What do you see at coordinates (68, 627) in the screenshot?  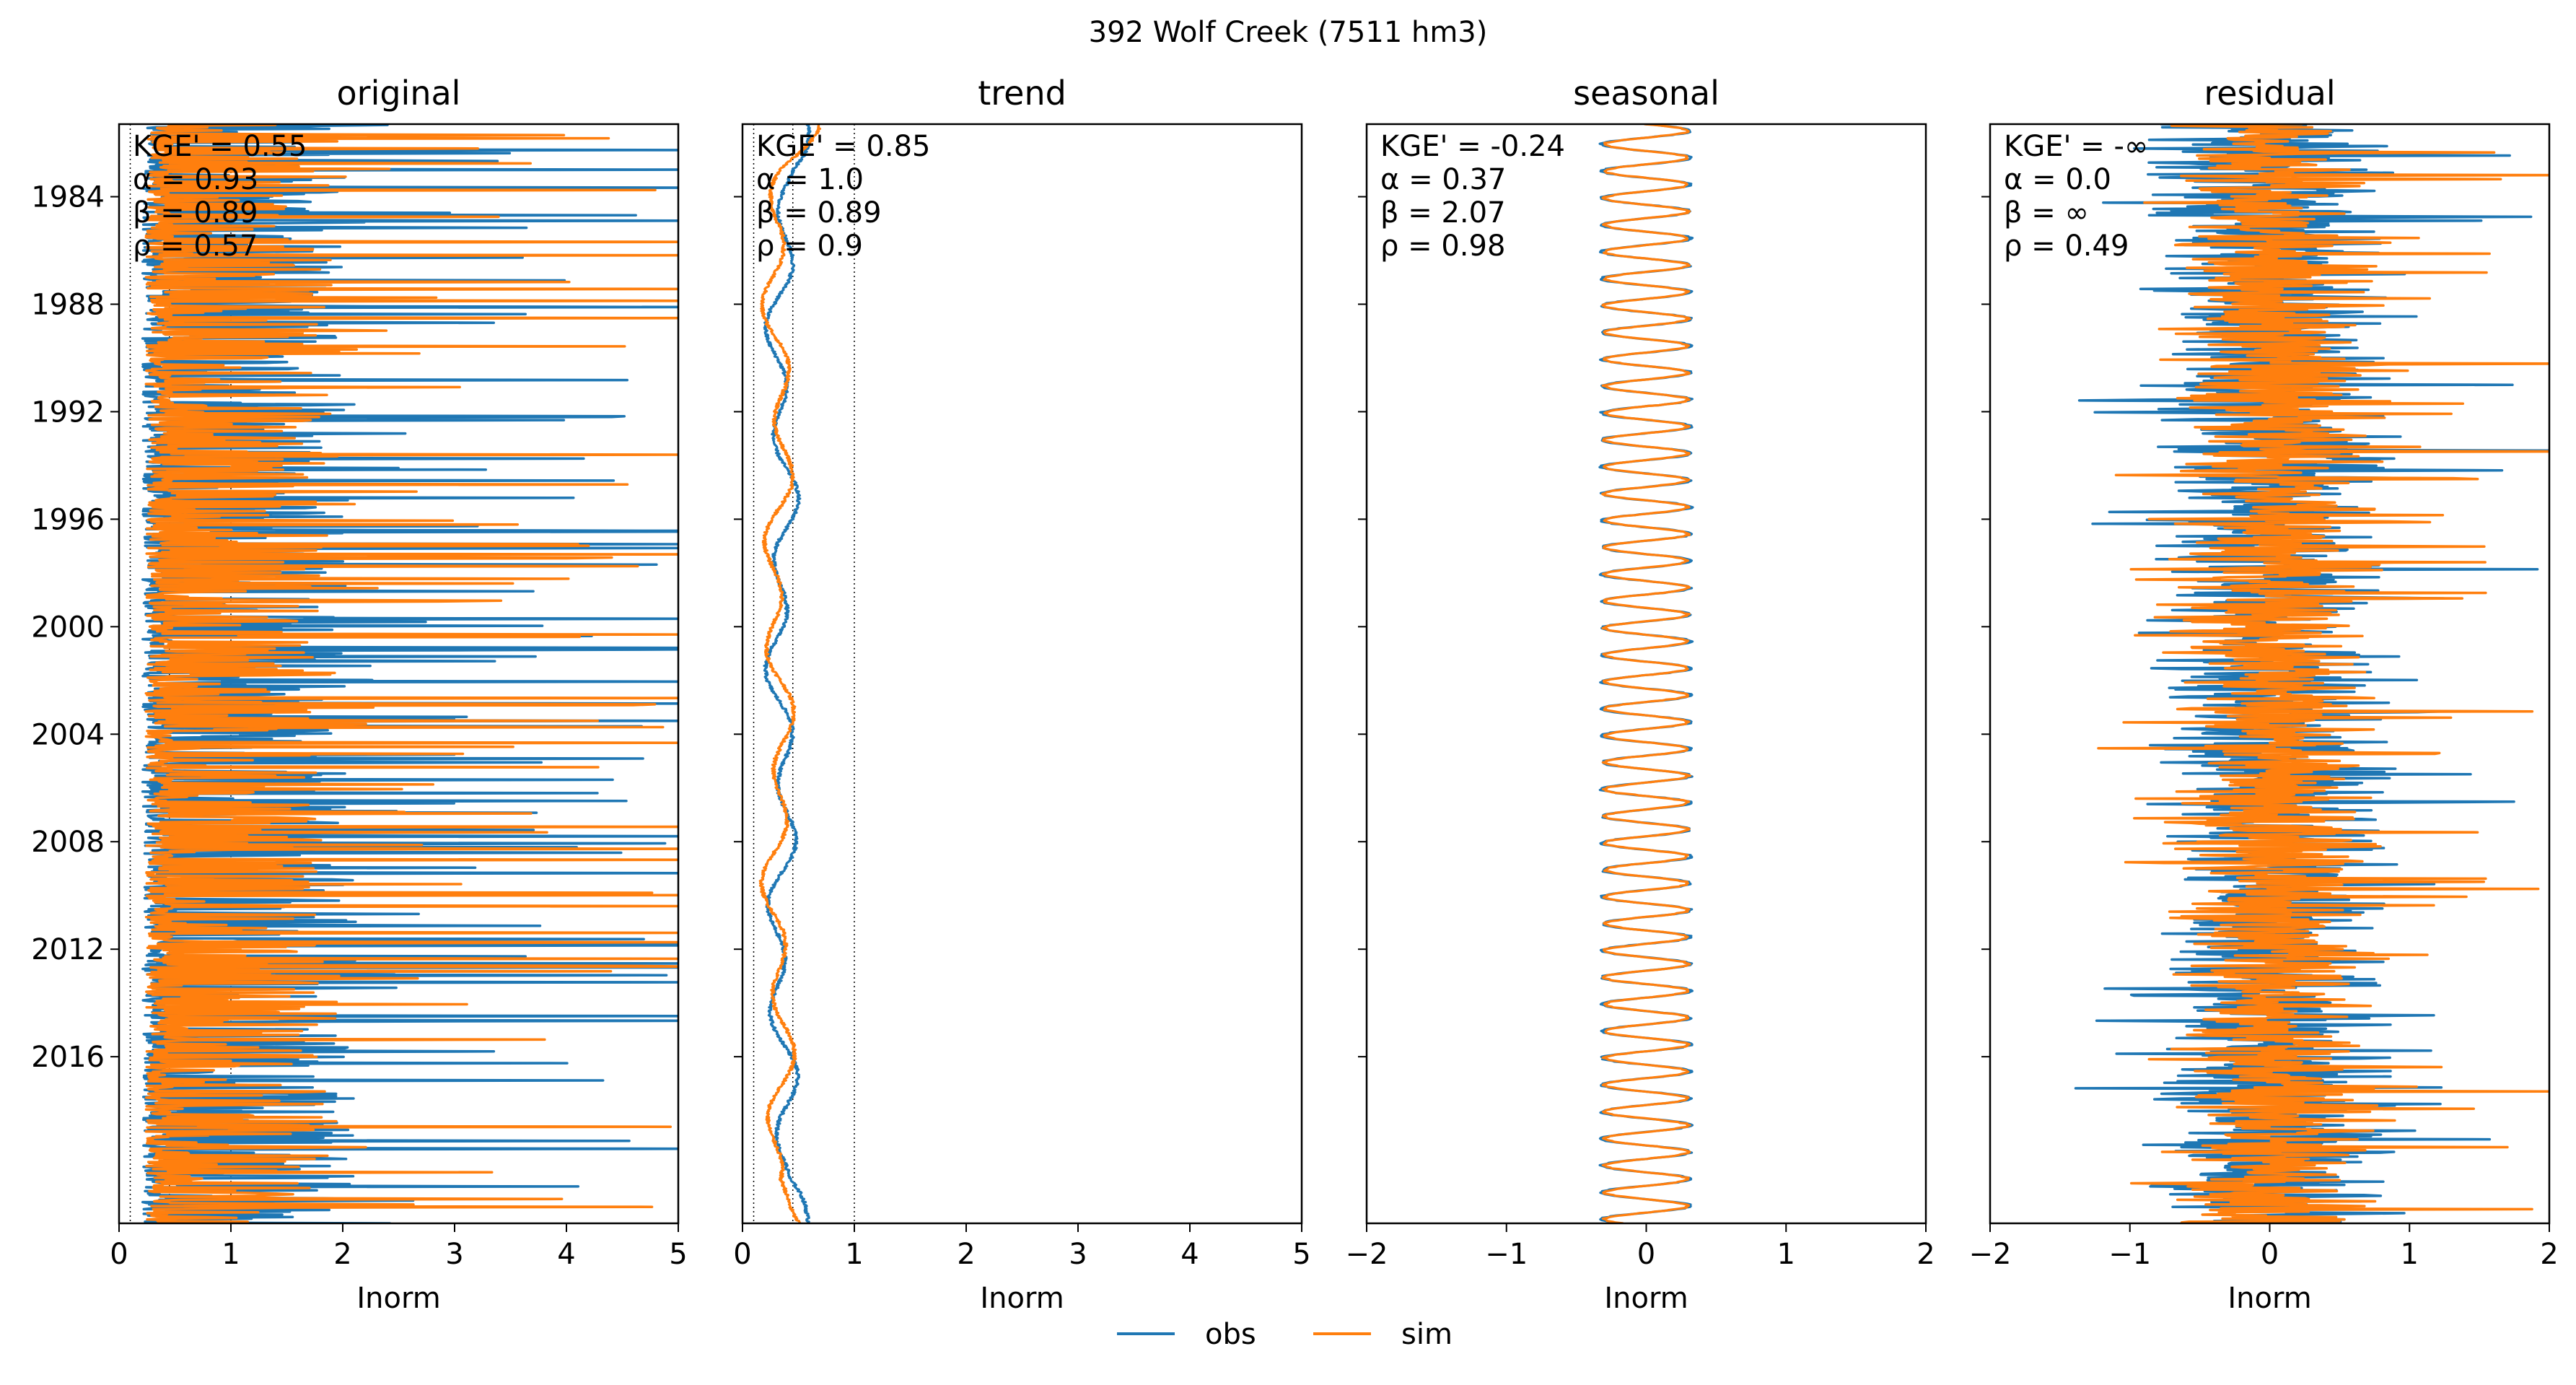 I see `y-tick-label: 2000` at bounding box center [68, 627].